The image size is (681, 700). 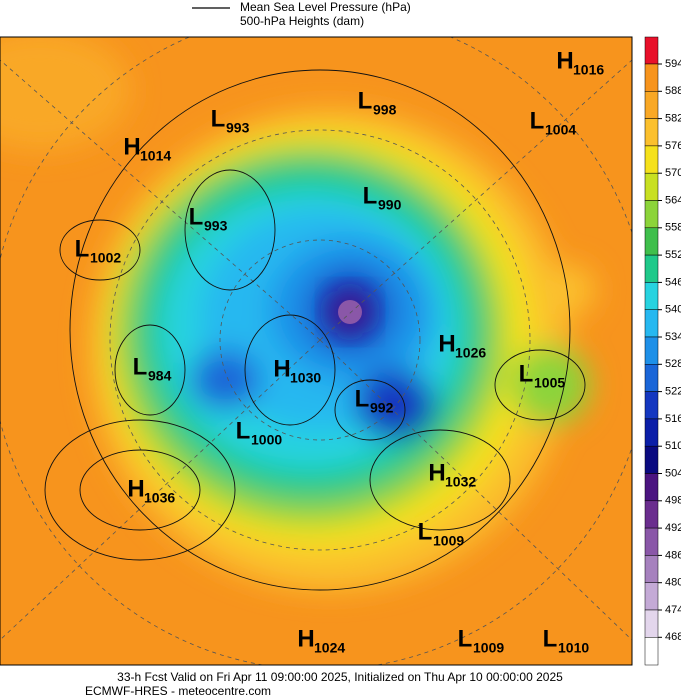 What do you see at coordinates (673, 637) in the screenshot?
I see `colorbar-label: 468` at bounding box center [673, 637].